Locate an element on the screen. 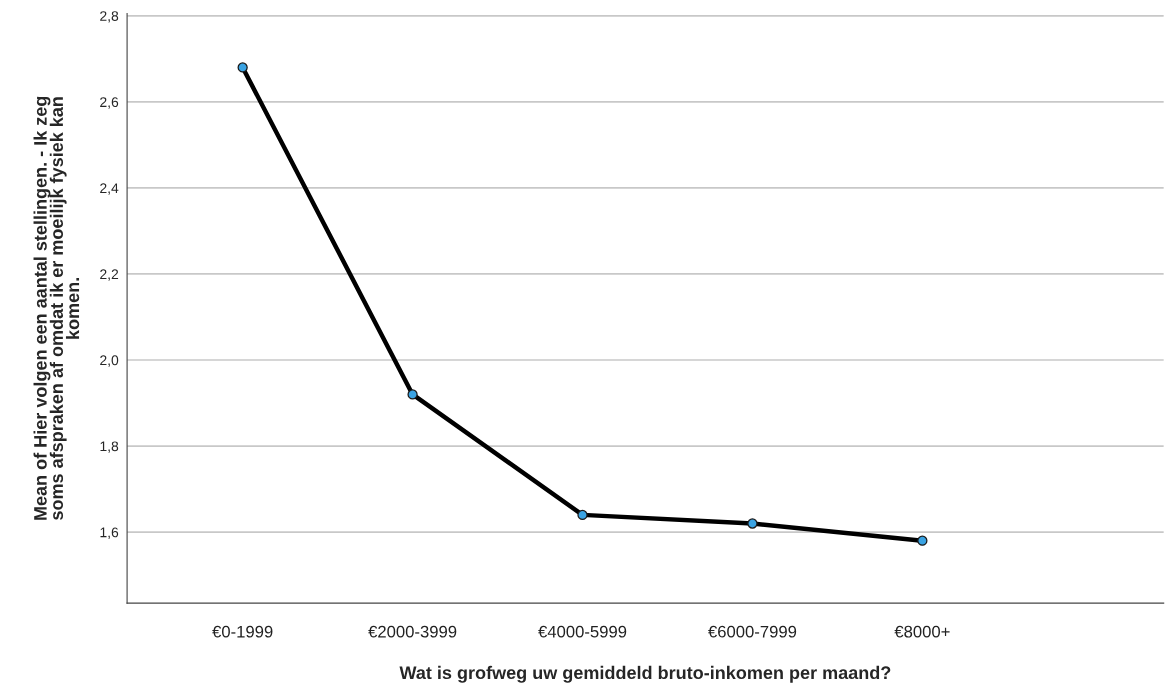 The height and width of the screenshot is (683, 1166). y-tick-label: 2,4 is located at coordinates (109, 189).